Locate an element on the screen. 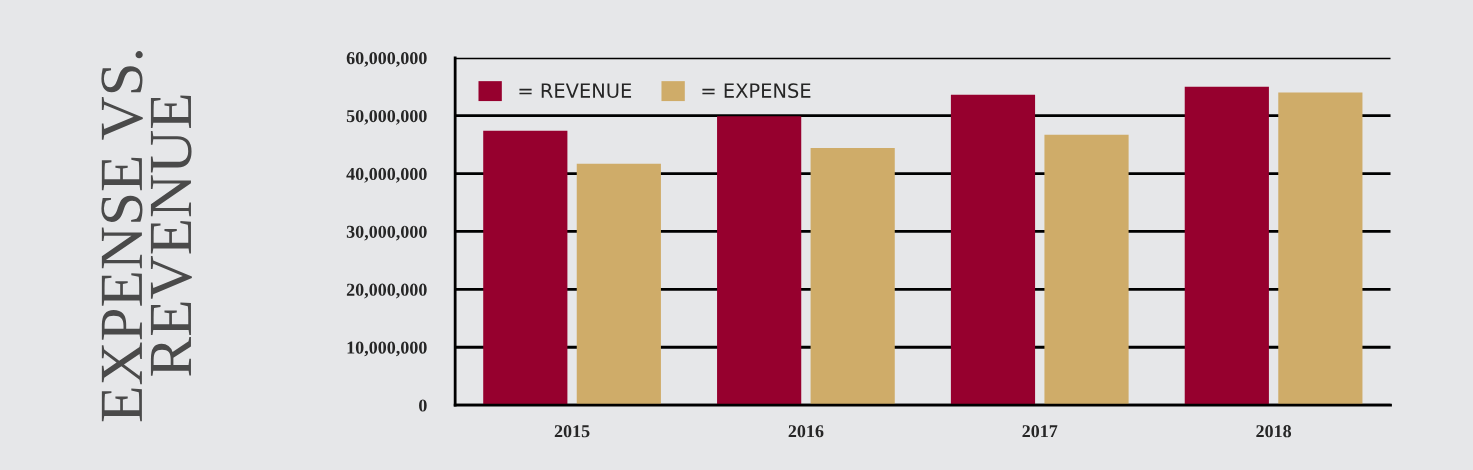  y-tick-label: 0 is located at coordinates (423, 405).